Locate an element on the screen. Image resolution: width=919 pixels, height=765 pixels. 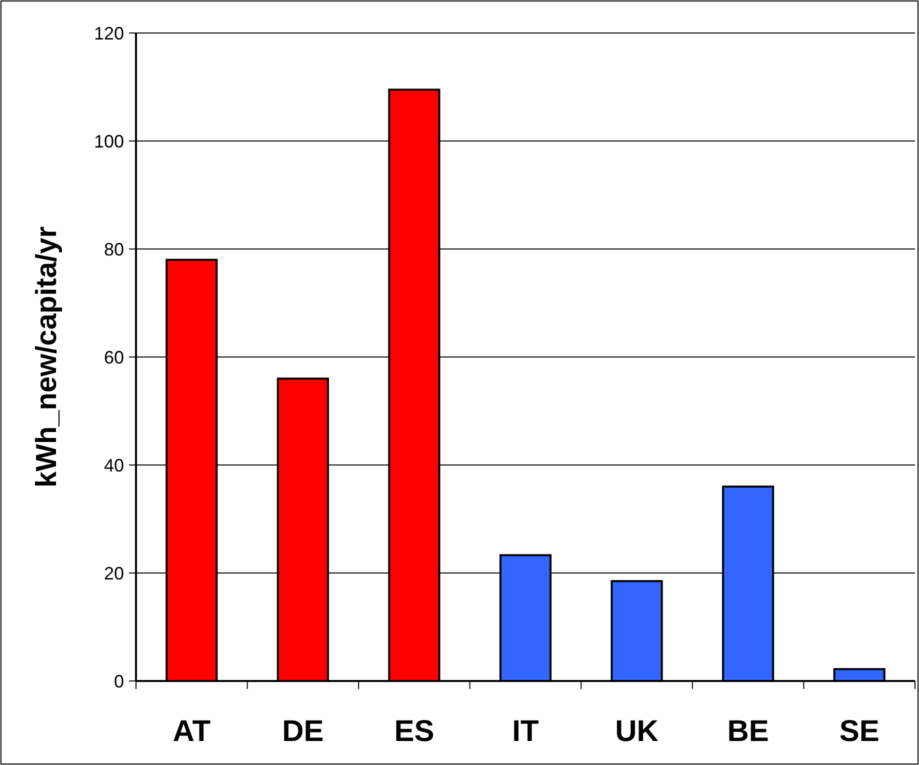
y-tick-label: 0 is located at coordinates (119, 681).